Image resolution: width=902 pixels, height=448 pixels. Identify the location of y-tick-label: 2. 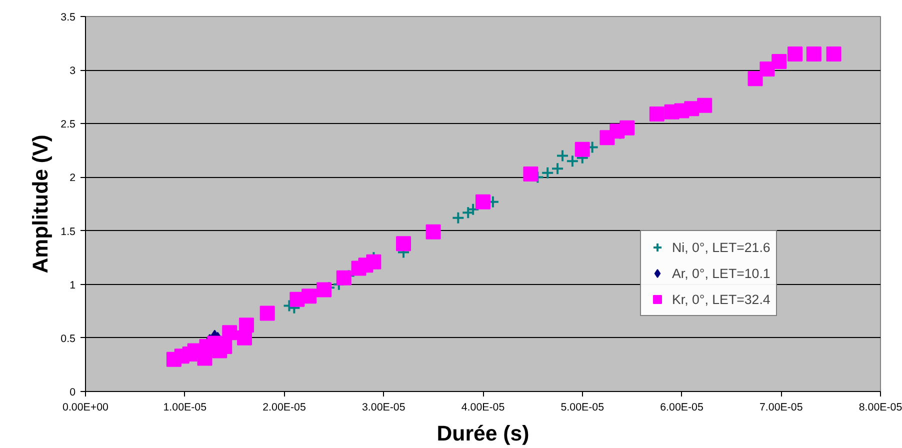
(73, 178).